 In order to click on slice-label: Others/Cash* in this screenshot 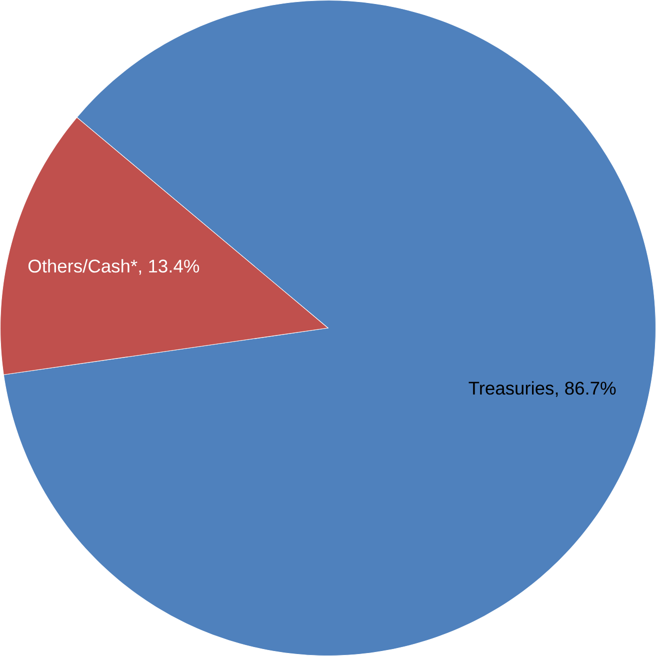, I will do `click(83, 266)`.